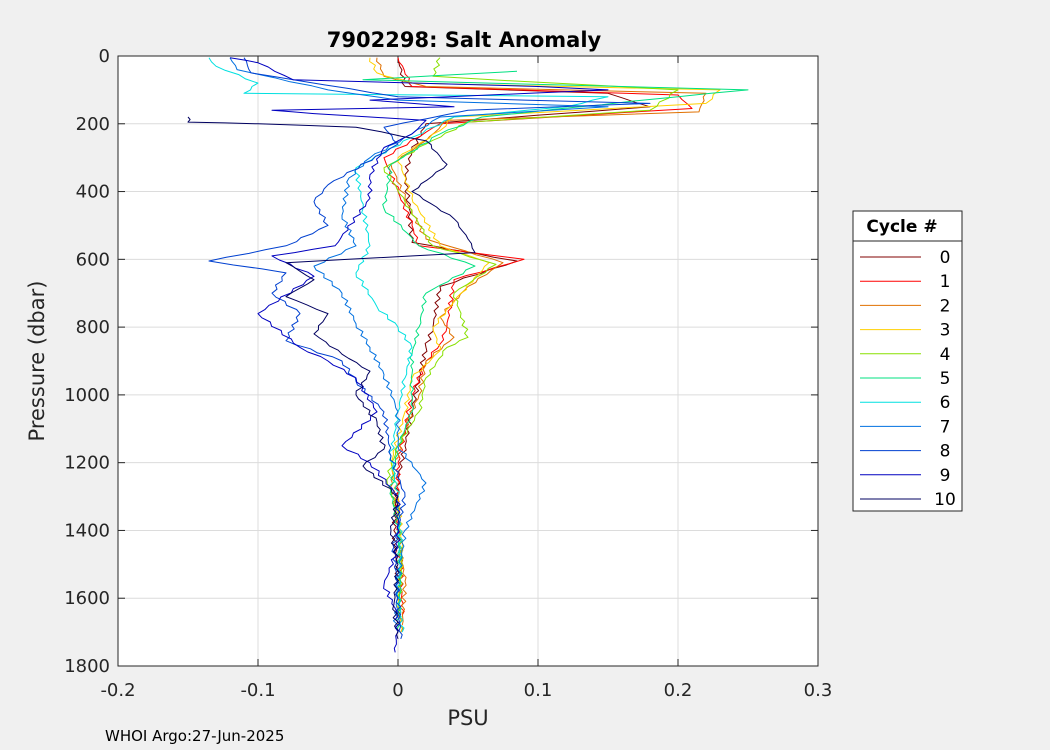  Describe the element at coordinates (945, 427) in the screenshot. I see `legend-label-cycle-7: 7` at that location.